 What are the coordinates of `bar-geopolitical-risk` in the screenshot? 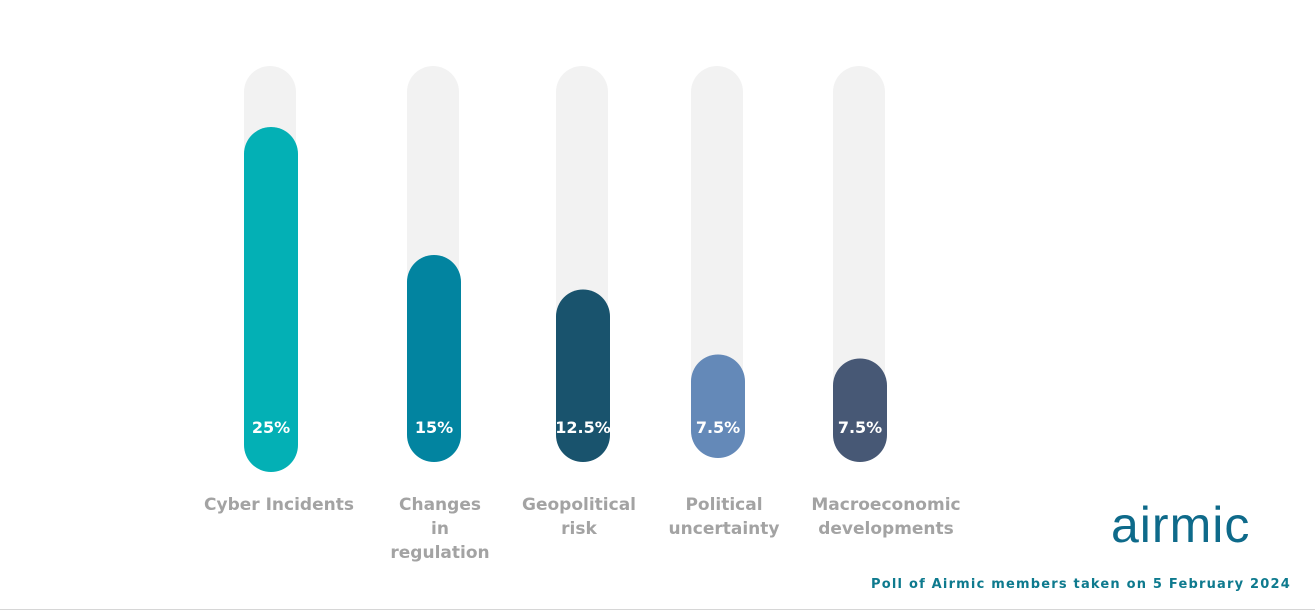 It's located at (583, 375).